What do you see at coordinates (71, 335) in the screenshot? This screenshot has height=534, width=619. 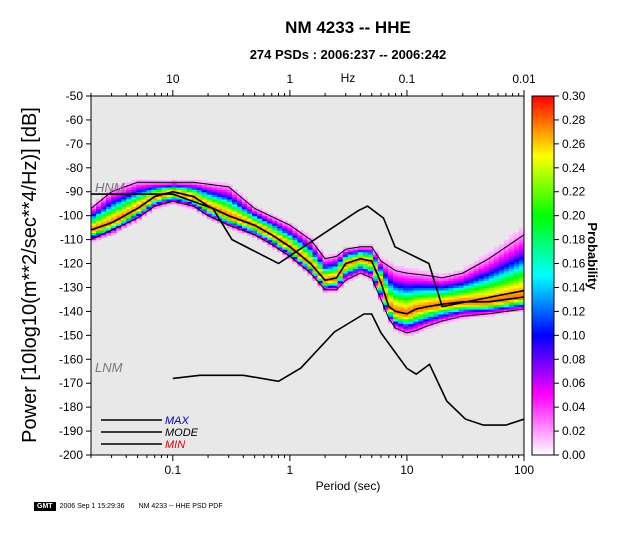 I see `y-tick-label: -150` at bounding box center [71, 335].